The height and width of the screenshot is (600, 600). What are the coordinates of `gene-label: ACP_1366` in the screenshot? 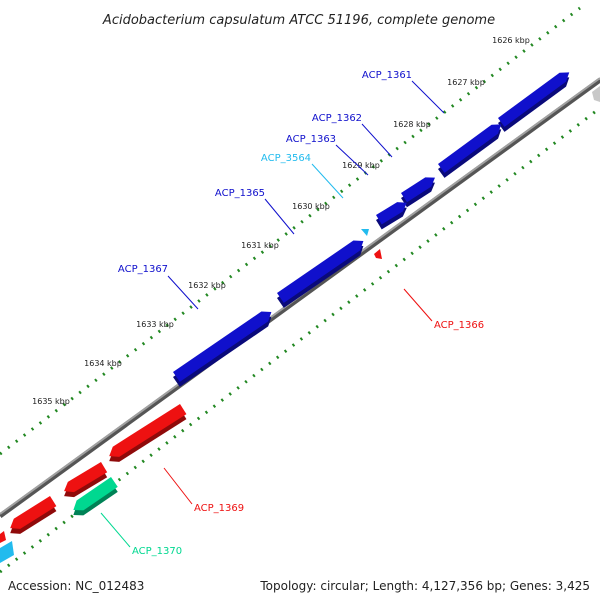 It's located at (459, 325).